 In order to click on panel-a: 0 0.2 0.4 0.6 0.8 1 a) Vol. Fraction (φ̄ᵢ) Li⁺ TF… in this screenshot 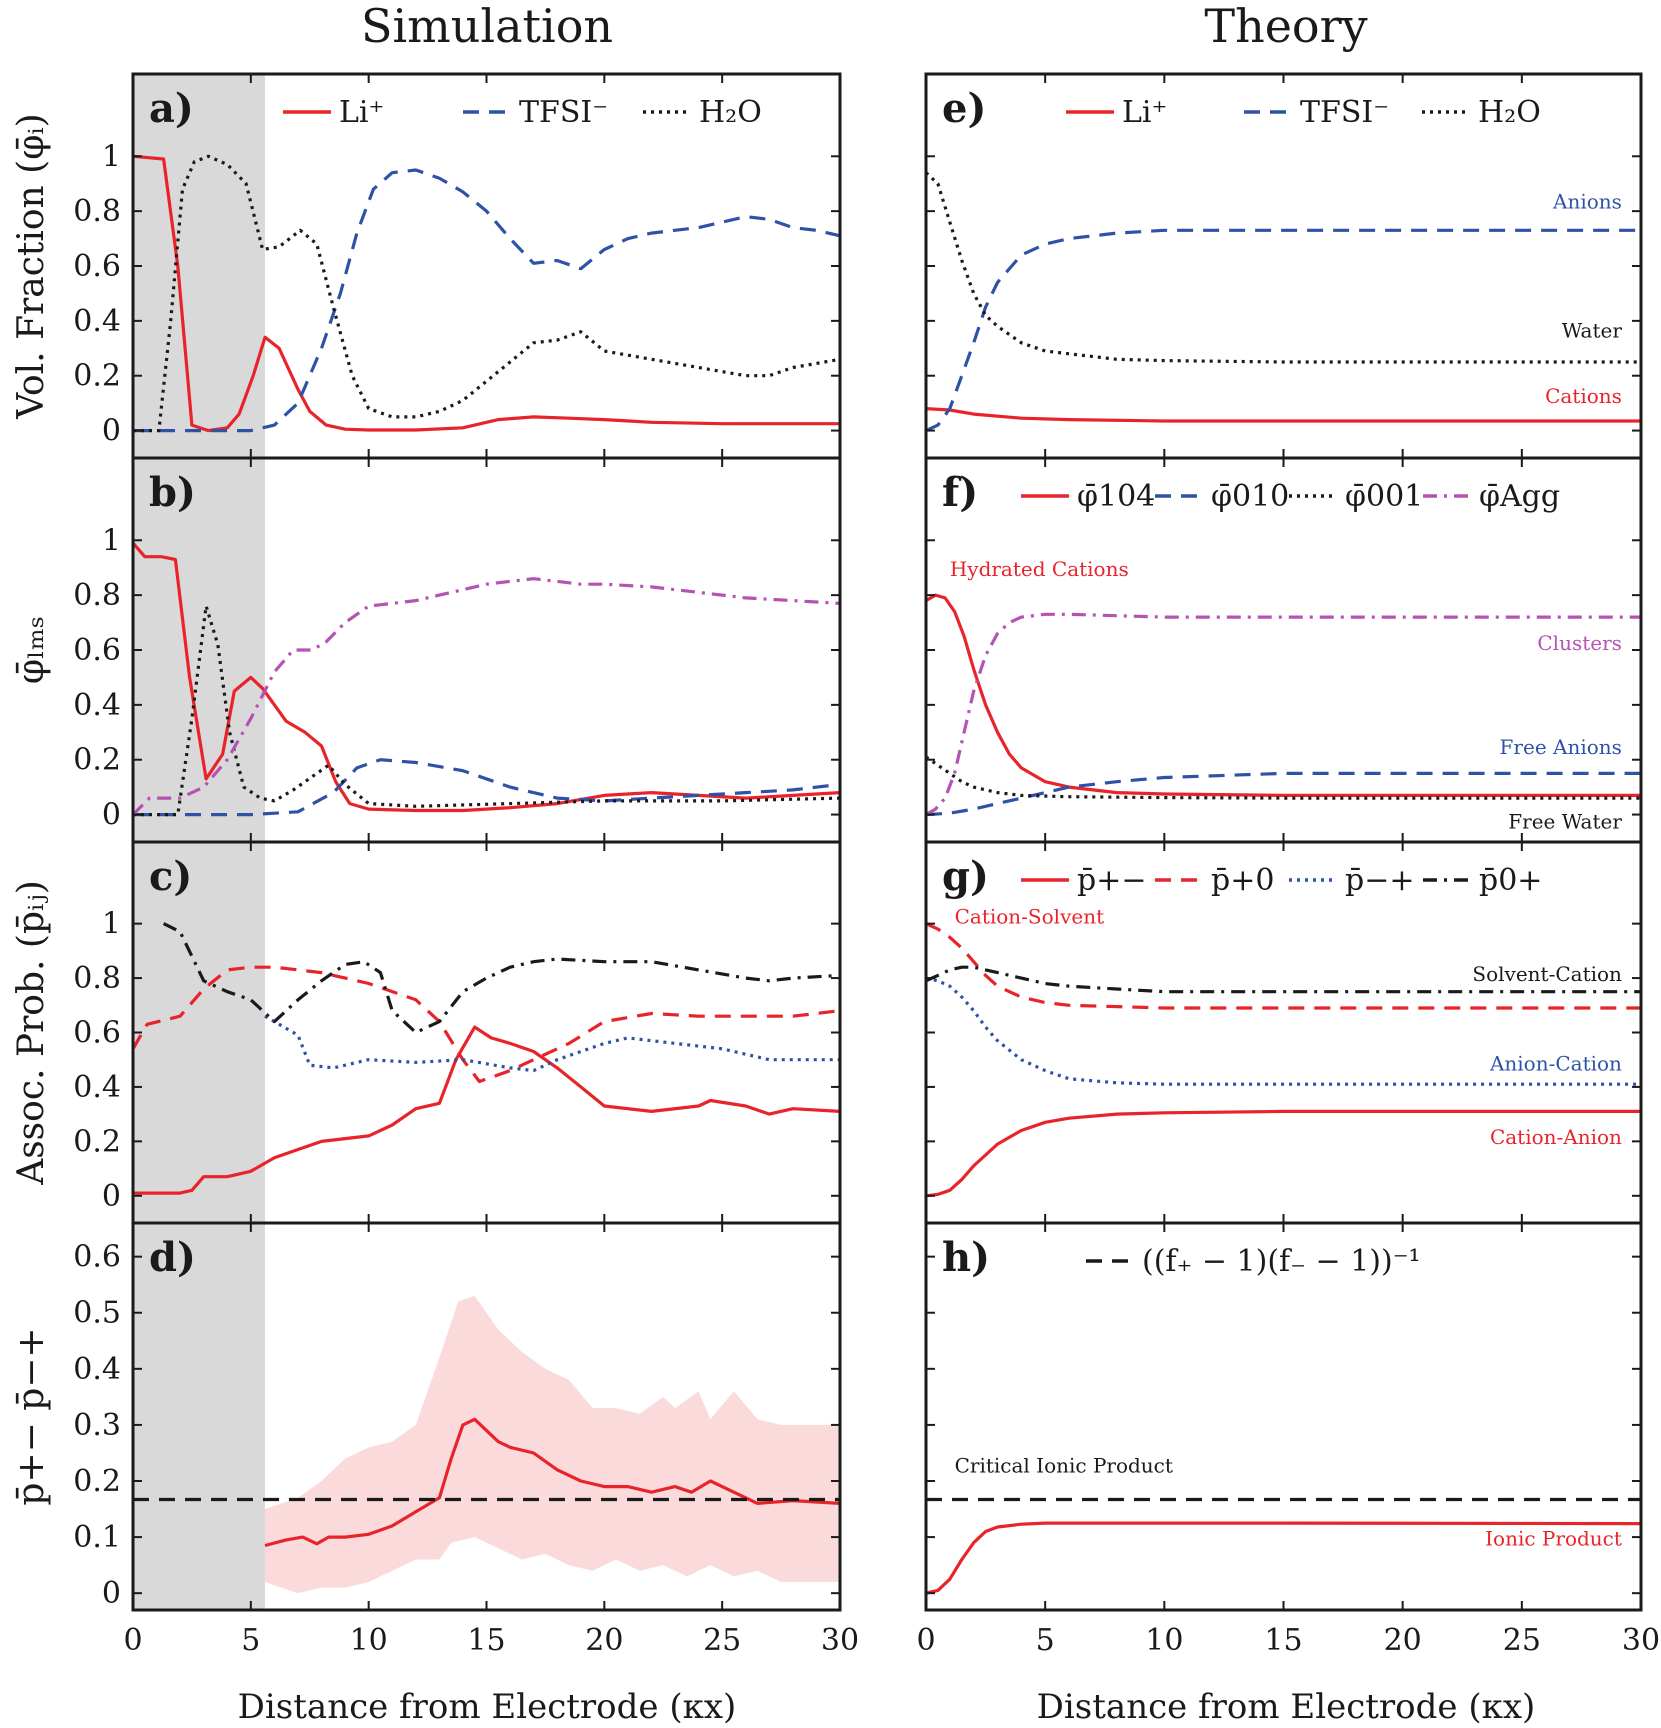, I will do `click(426, 266)`.